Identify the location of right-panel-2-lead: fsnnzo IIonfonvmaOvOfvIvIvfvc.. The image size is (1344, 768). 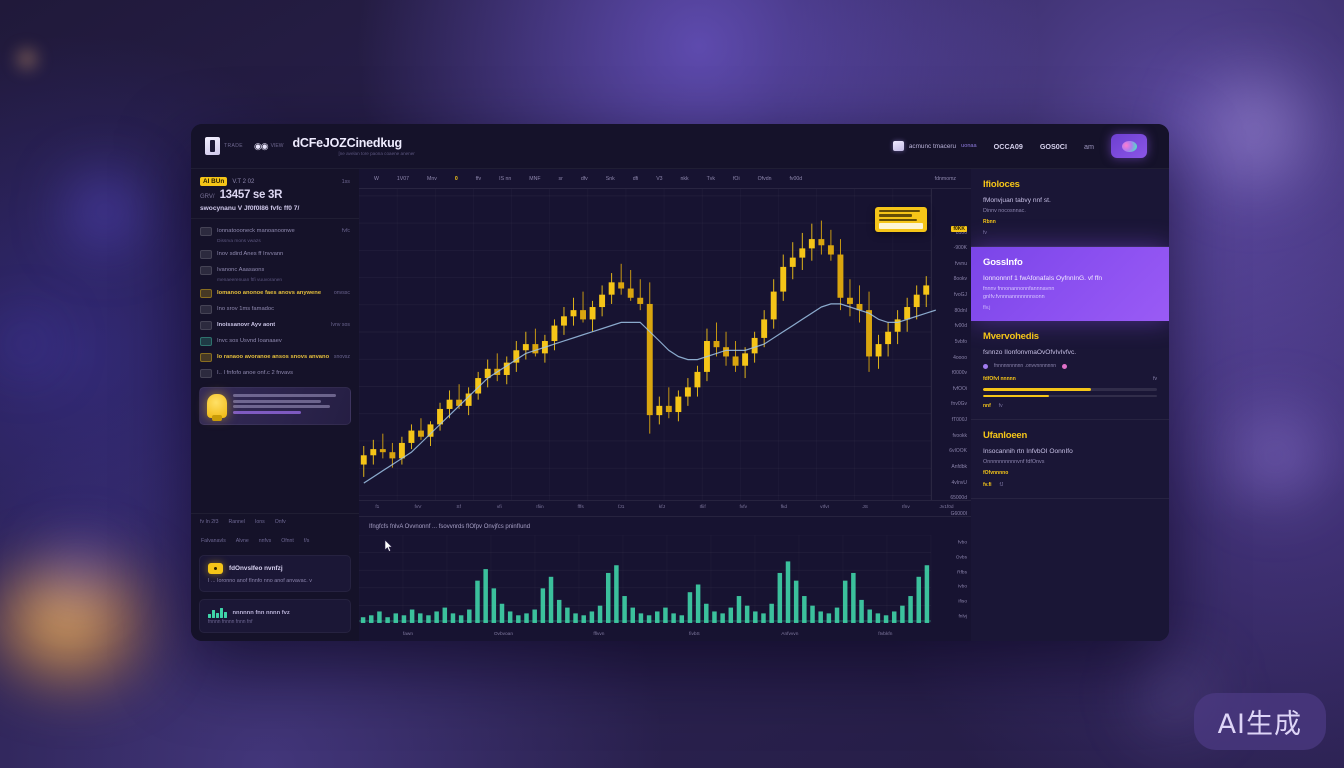
(1030, 352).